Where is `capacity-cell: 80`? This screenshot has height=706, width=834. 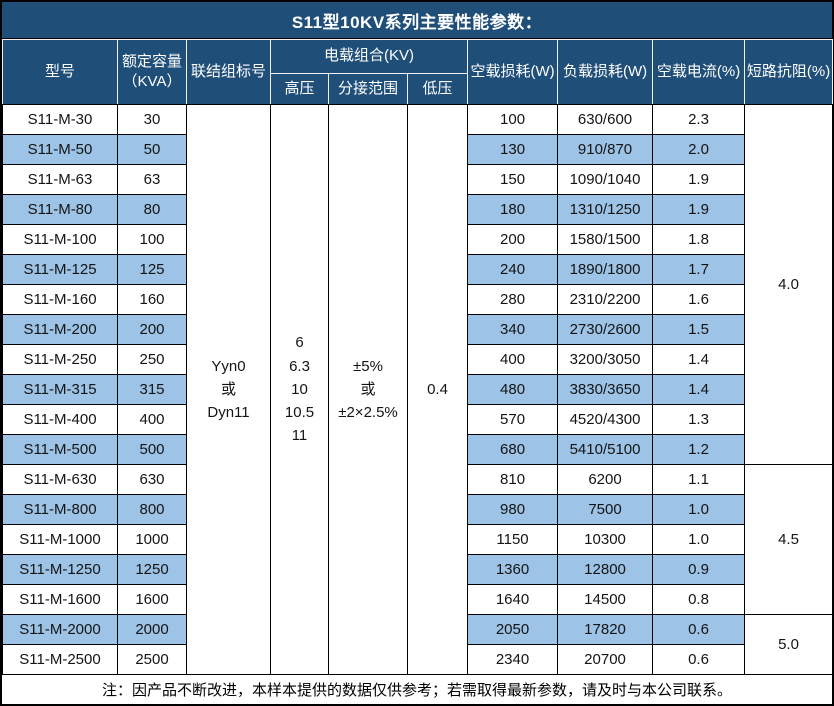 capacity-cell: 80 is located at coordinates (152, 209).